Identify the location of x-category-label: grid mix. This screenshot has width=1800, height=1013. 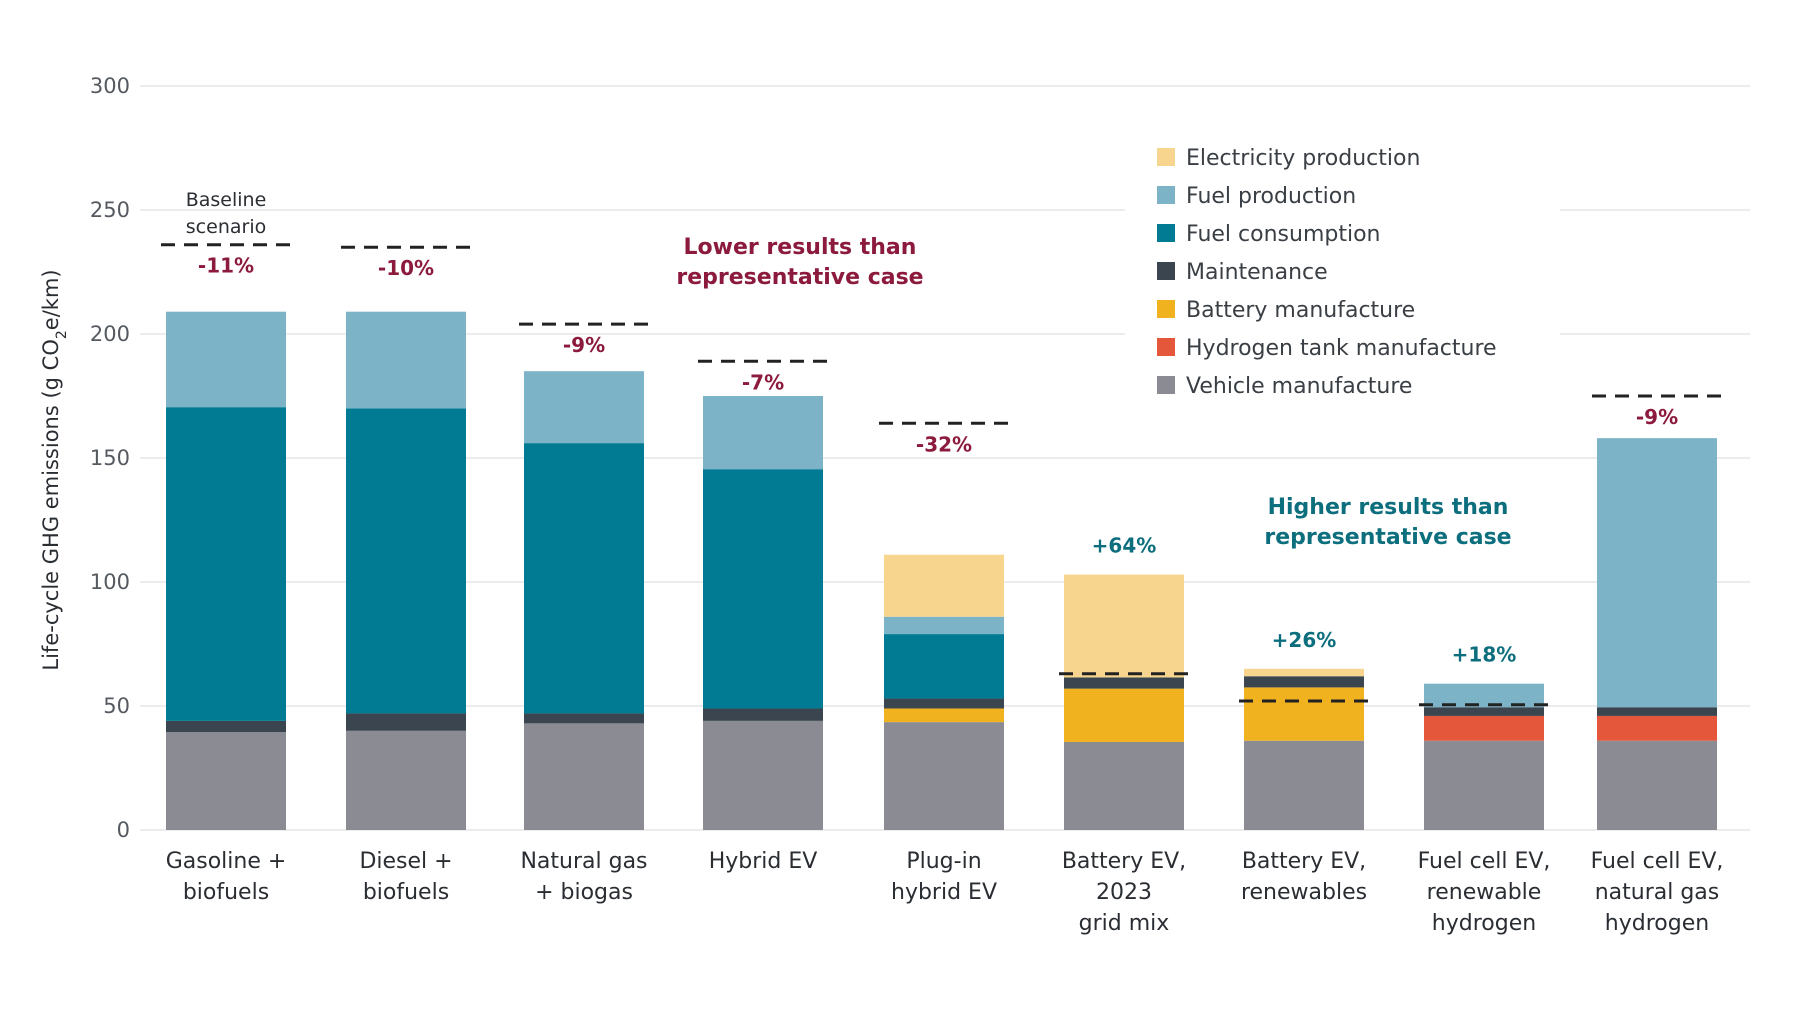
(1124, 923).